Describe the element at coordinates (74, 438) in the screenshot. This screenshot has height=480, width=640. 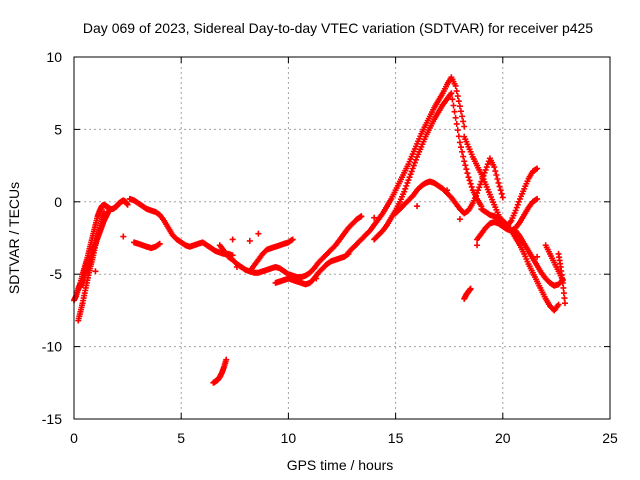
I see `x-tick-label: 0` at that location.